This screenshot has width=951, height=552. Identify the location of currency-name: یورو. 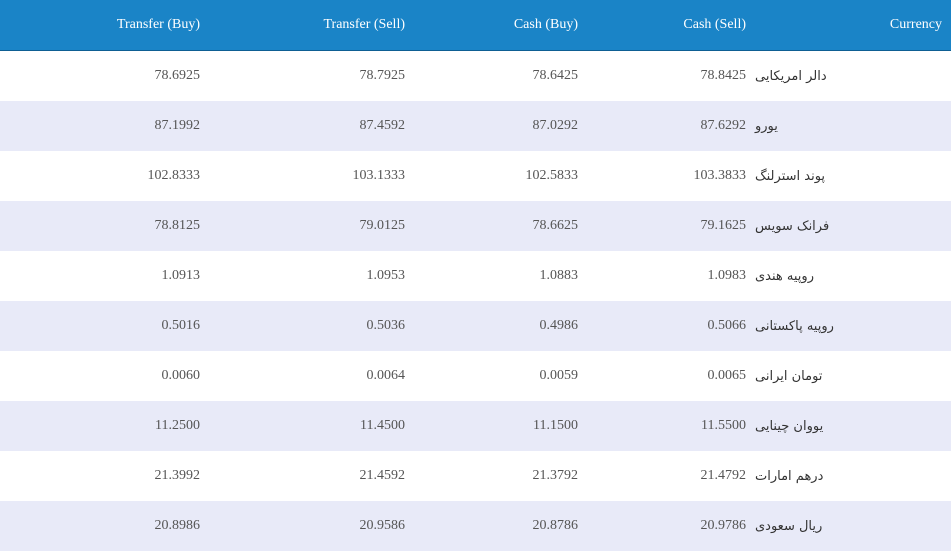
(766, 126).